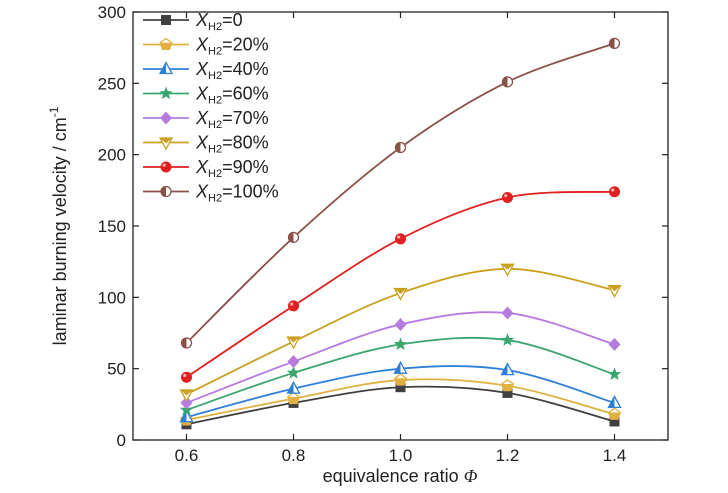  I want to click on legend-label: XH2=0, so click(219, 21).